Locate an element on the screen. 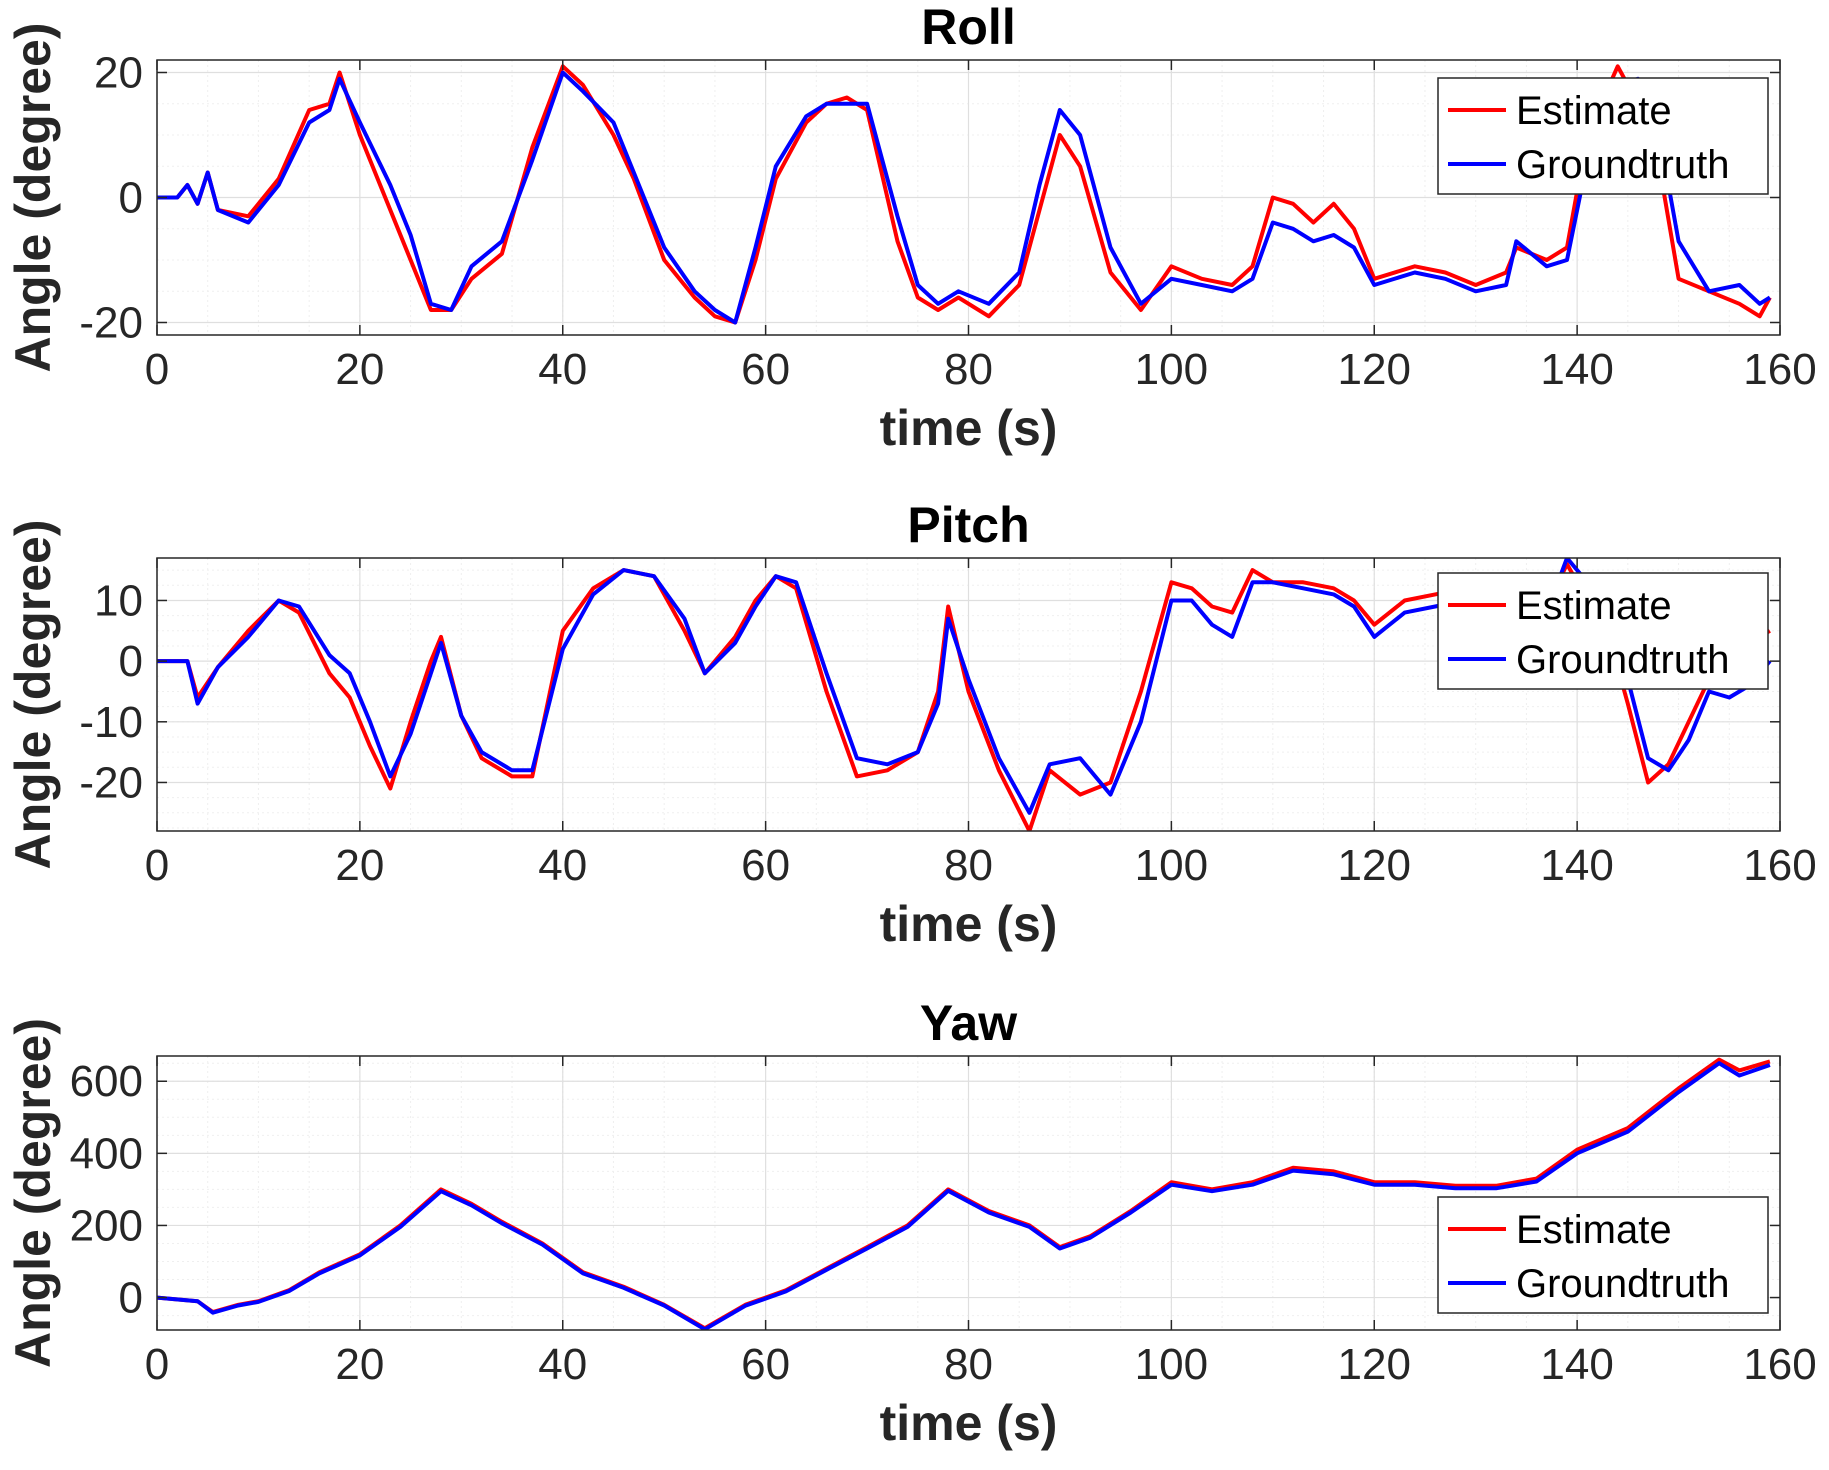  y-tick-label: 400 is located at coordinates (106, 1153).